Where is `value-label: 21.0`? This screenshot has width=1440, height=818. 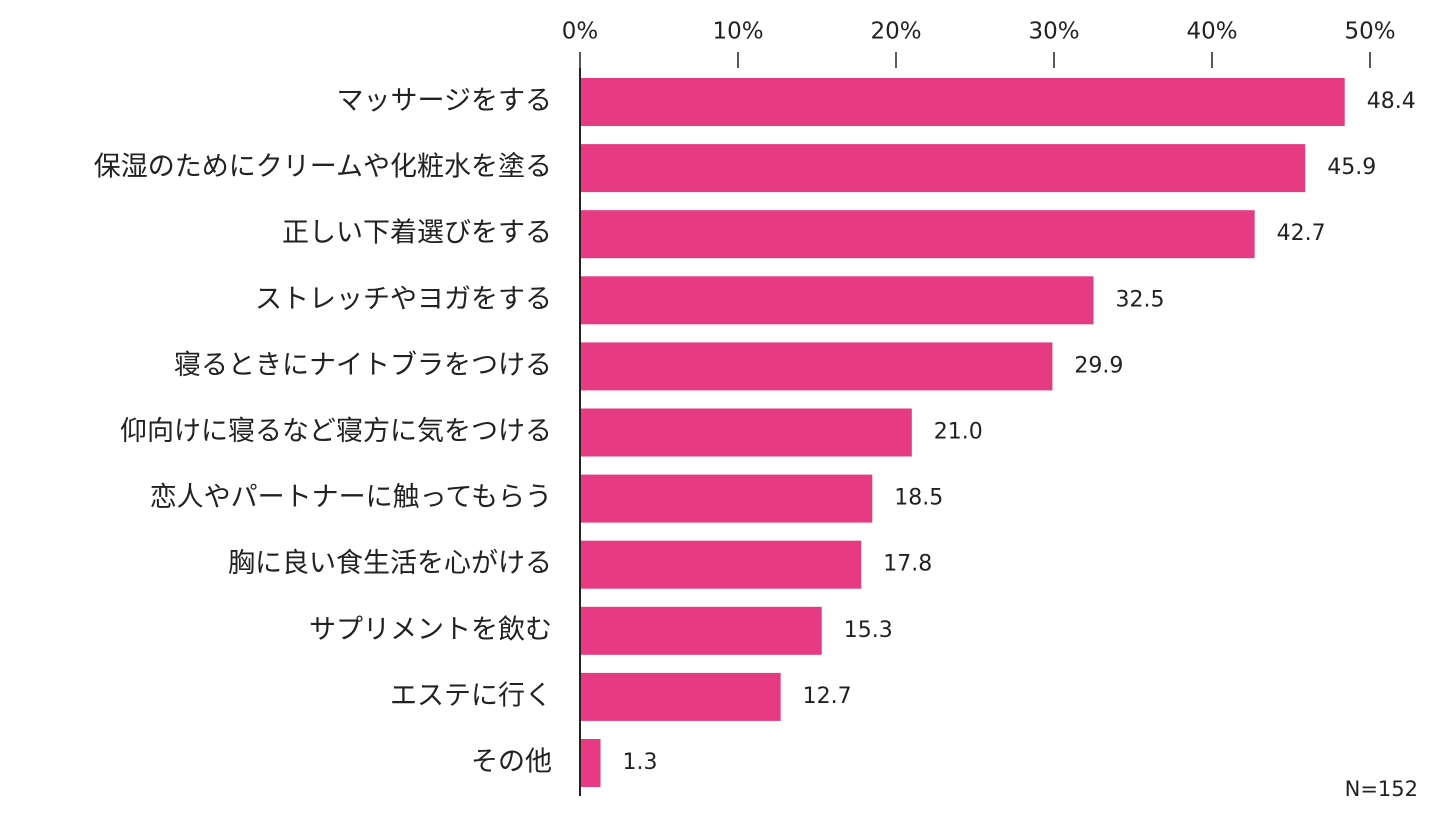 value-label: 21.0 is located at coordinates (958, 432).